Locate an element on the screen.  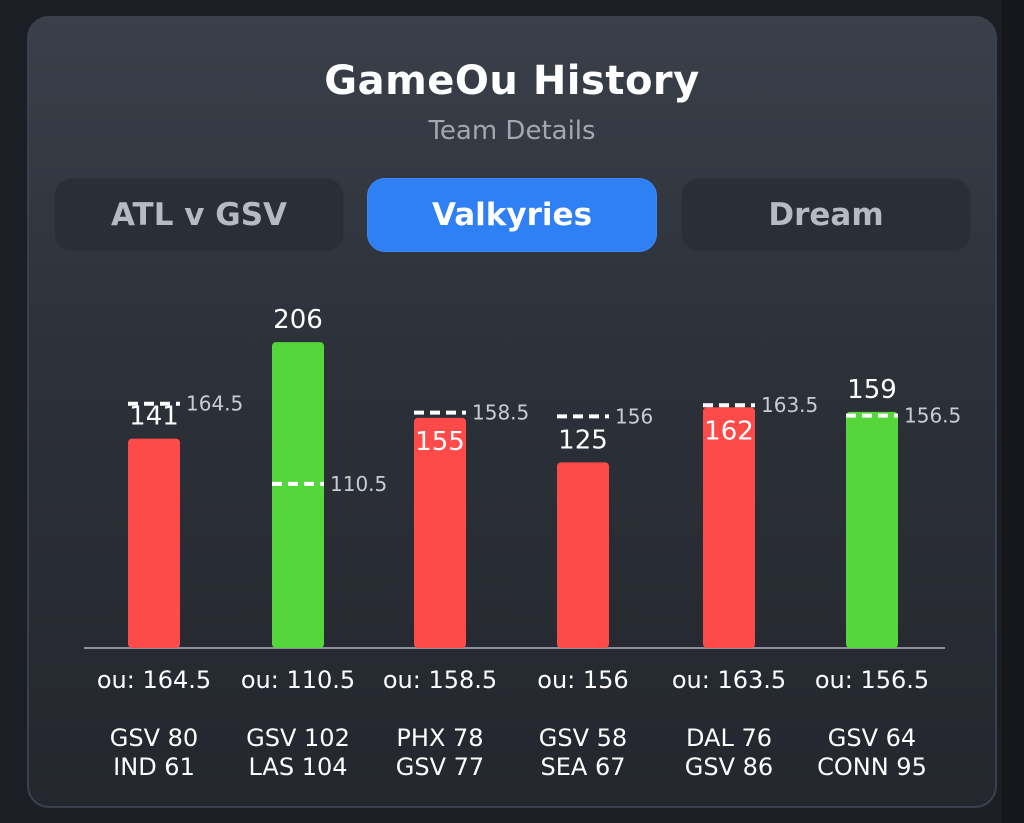
ou-label-game-5: ou: 163.5 is located at coordinates (729, 680).